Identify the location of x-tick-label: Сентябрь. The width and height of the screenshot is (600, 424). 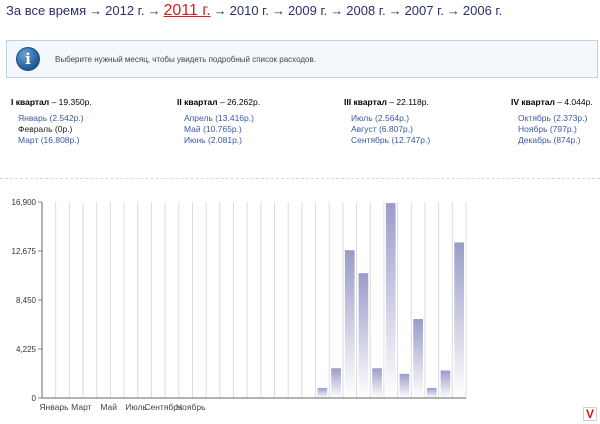
(163, 407).